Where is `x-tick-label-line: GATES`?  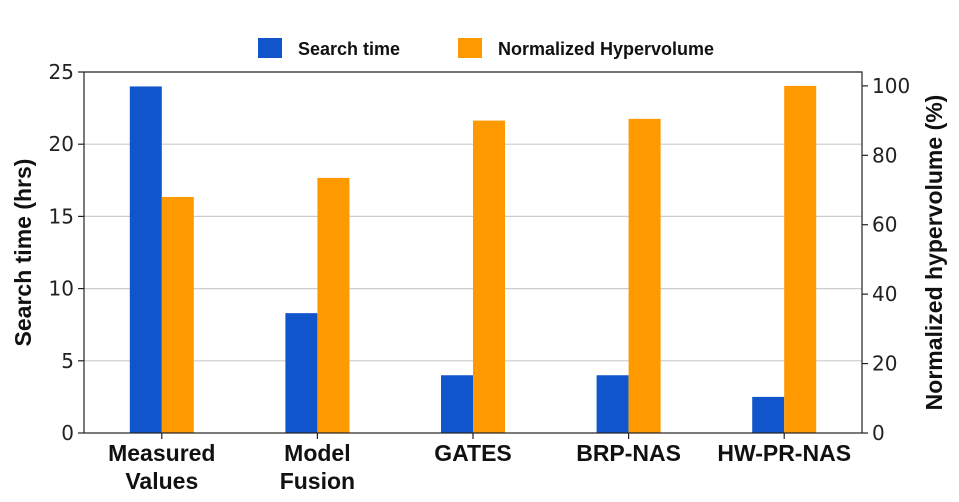 x-tick-label-line: GATES is located at coordinates (473, 453).